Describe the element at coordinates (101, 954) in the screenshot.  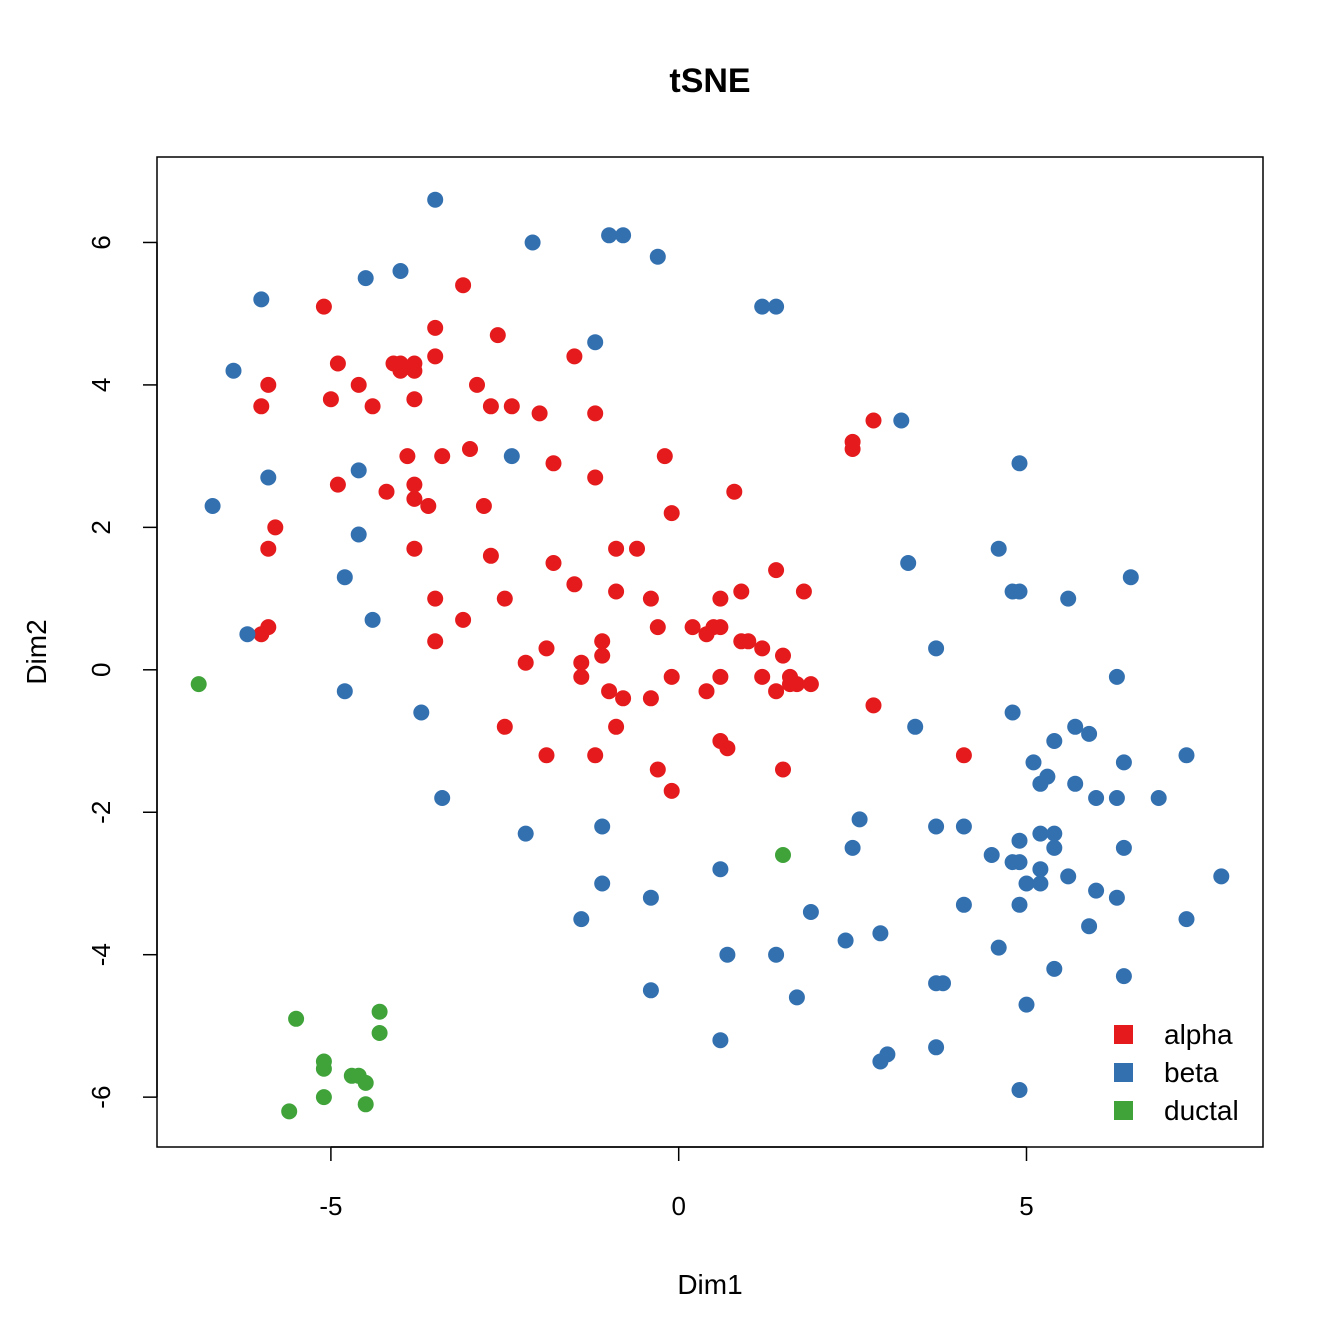
I see `y-tick-label: -4` at that location.